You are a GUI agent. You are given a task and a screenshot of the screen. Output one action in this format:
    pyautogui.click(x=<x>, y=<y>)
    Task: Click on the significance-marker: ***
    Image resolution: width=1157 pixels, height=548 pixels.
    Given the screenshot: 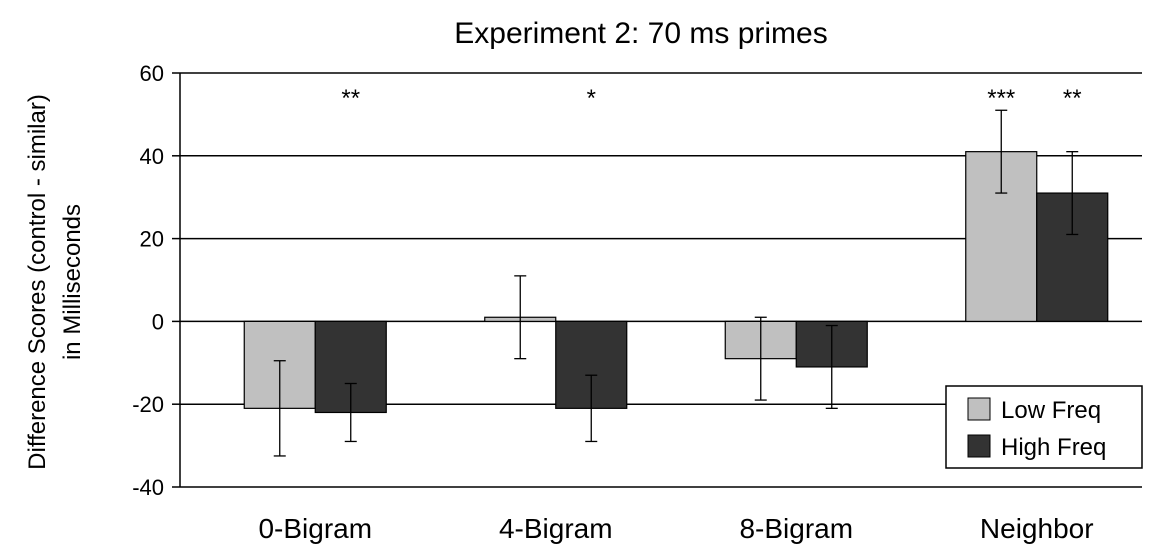 What is the action you would take?
    pyautogui.click(x=1001, y=98)
    